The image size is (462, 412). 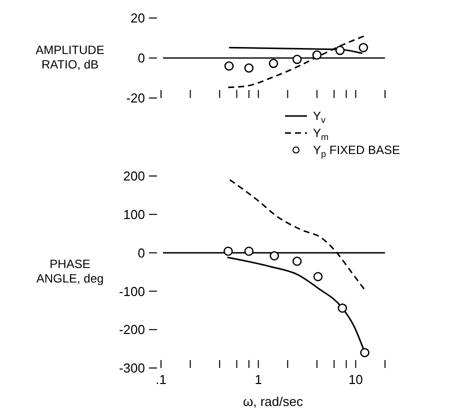 What do you see at coordinates (321, 134) in the screenshot?
I see `legend-label: Y$_{m}$` at bounding box center [321, 134].